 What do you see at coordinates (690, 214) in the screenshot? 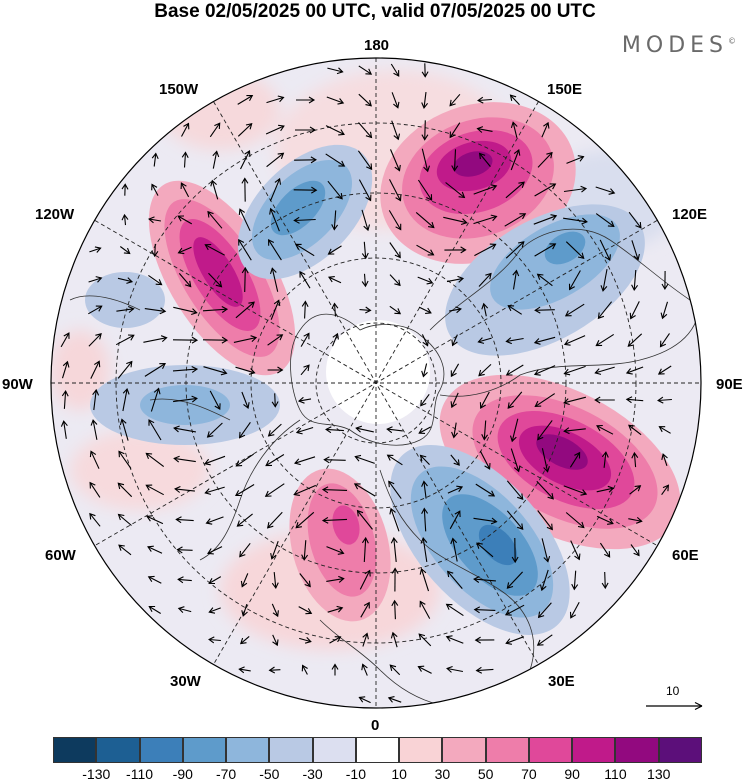
I see `lon-label-120e: 120E` at bounding box center [690, 214].